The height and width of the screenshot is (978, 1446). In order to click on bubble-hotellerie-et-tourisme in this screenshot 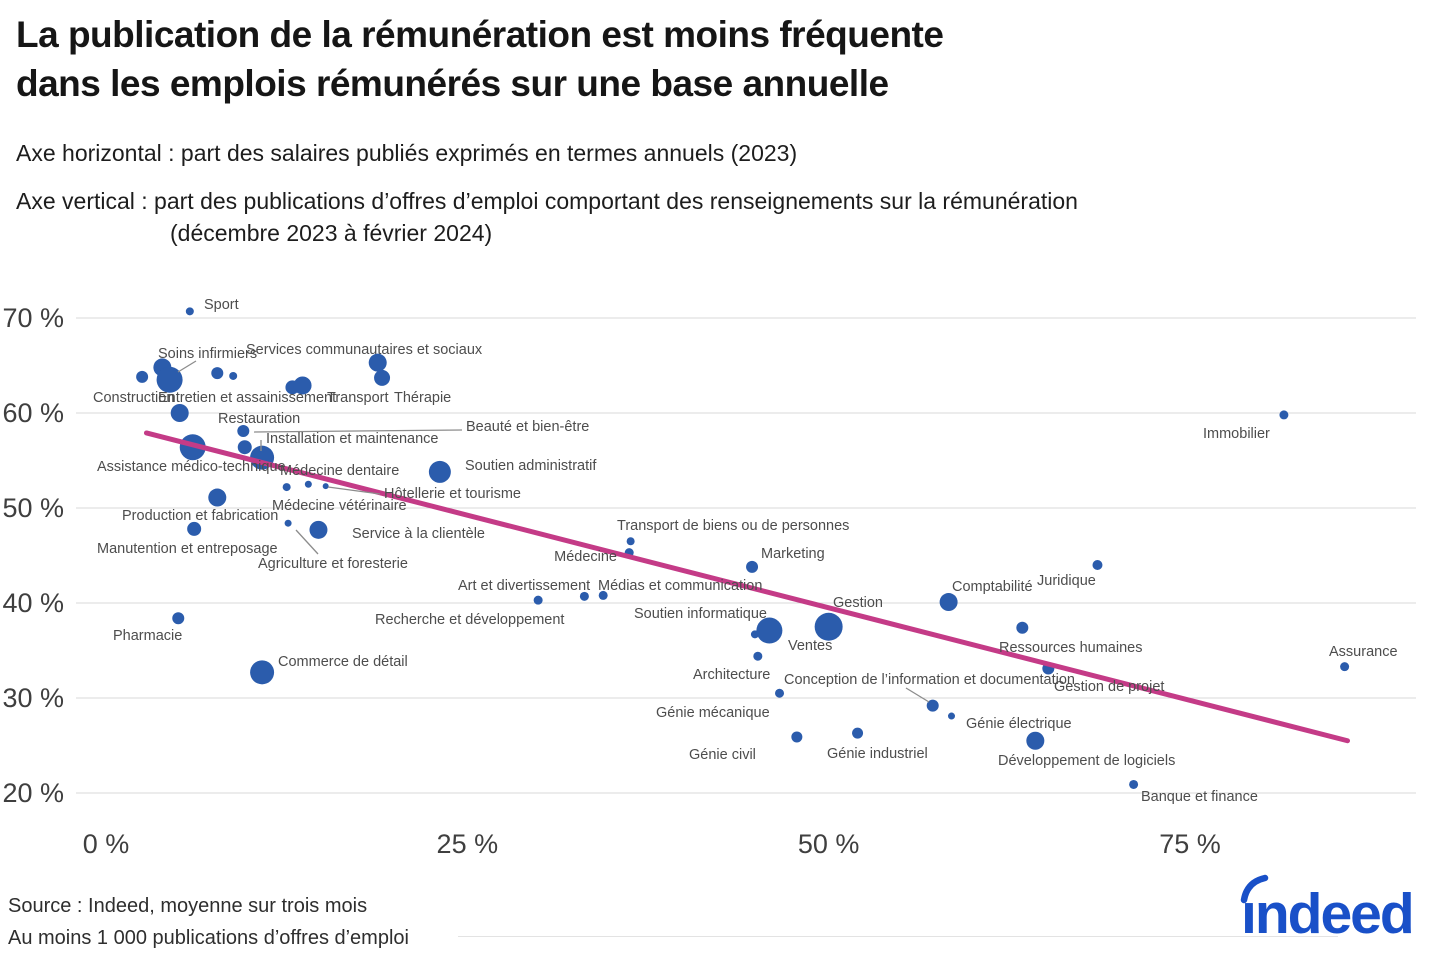, I will do `click(325, 486)`.